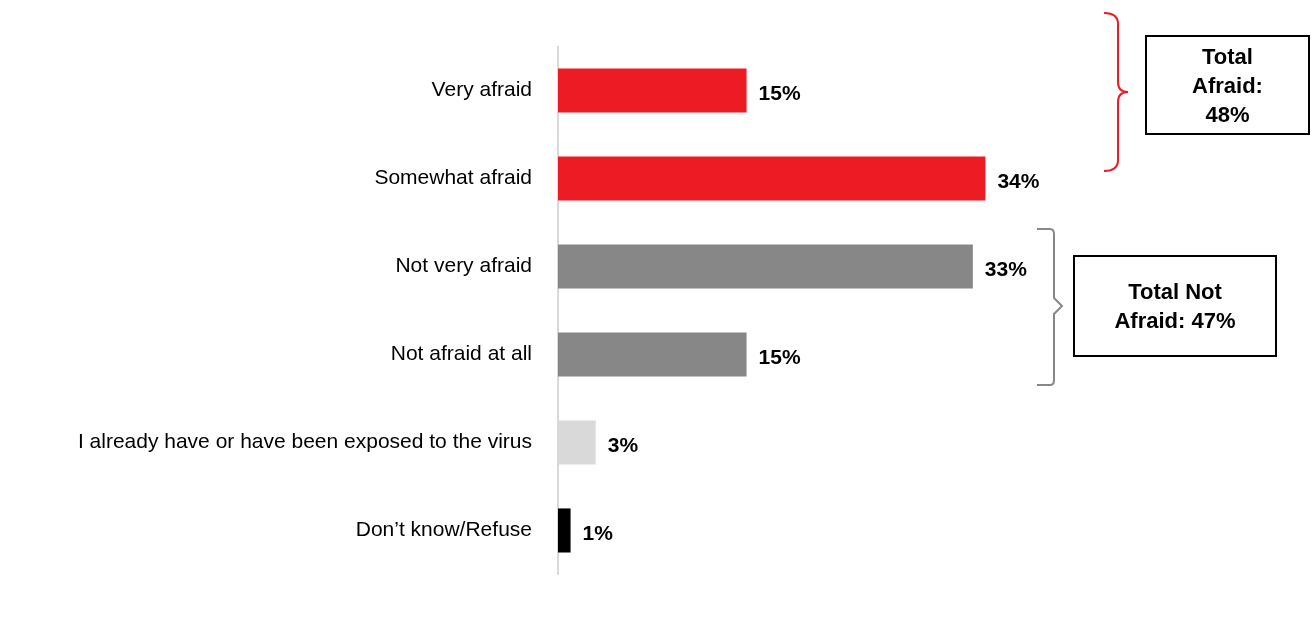  I want to click on y-tick-label: I already have or have been exposed to the virus, so click(304, 441).